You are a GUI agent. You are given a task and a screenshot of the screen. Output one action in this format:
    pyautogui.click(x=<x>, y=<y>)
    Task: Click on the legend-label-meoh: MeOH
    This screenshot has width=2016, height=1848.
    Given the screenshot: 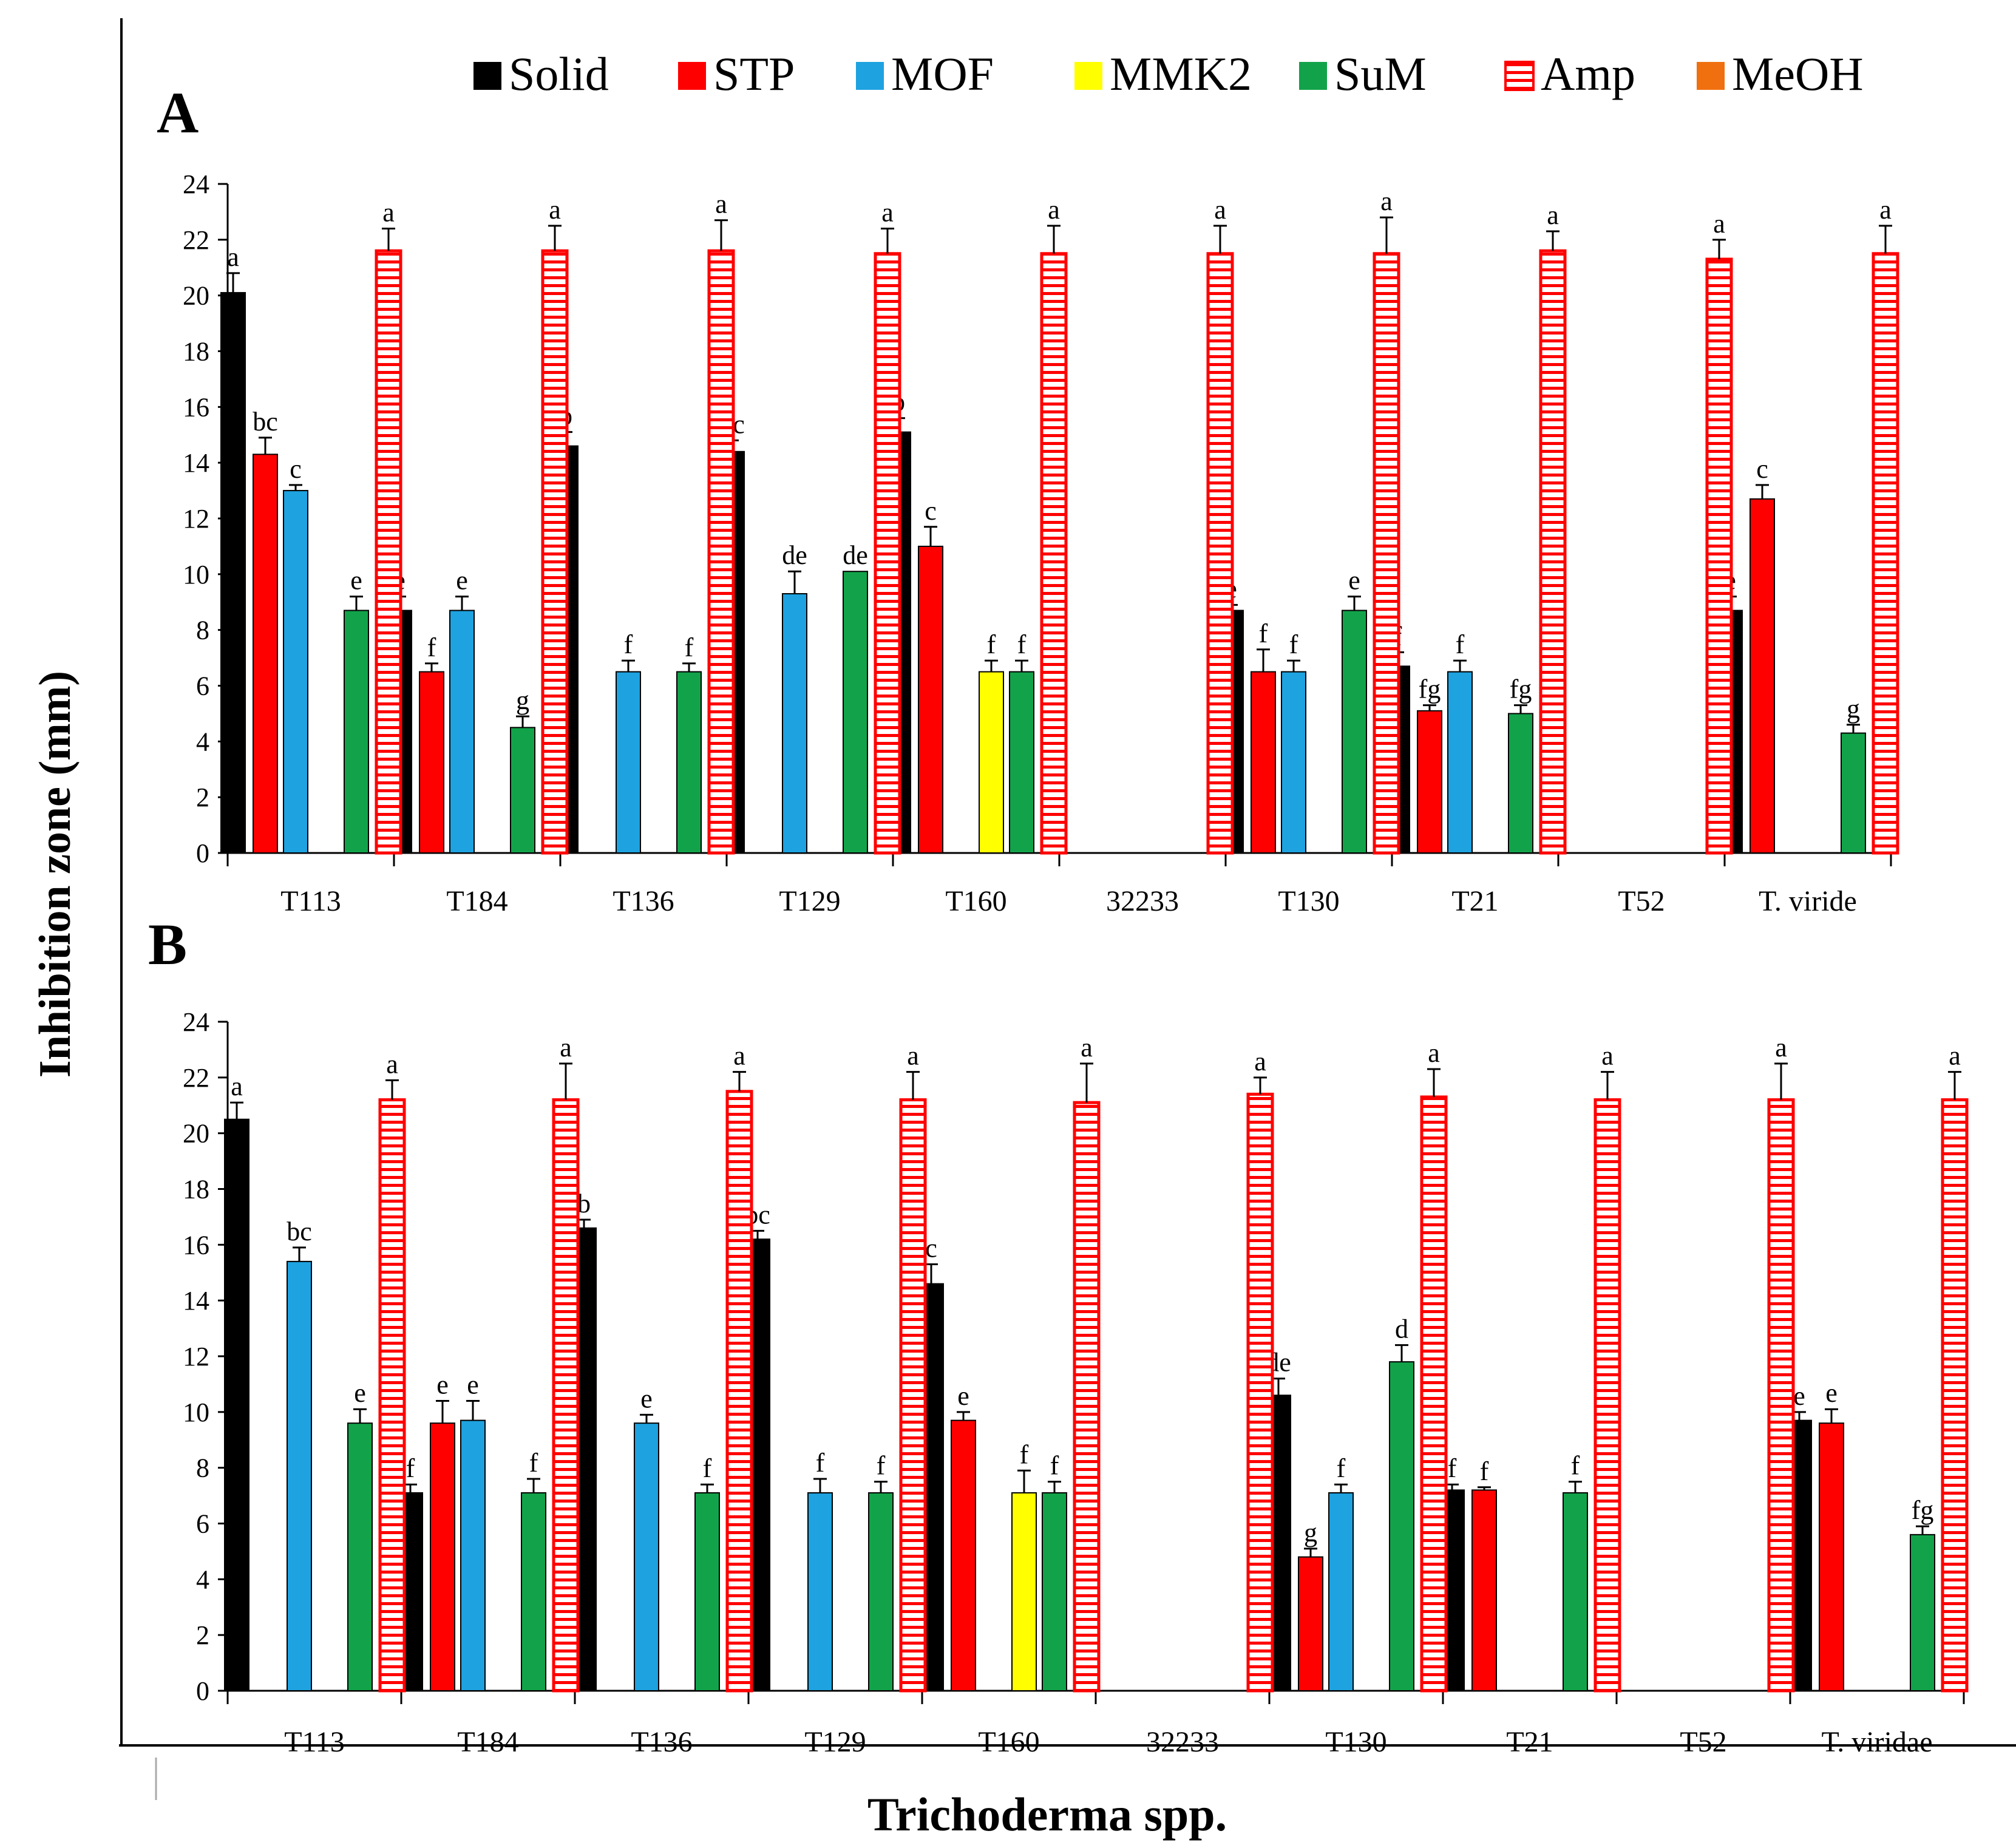 What is the action you would take?
    pyautogui.click(x=1798, y=73)
    